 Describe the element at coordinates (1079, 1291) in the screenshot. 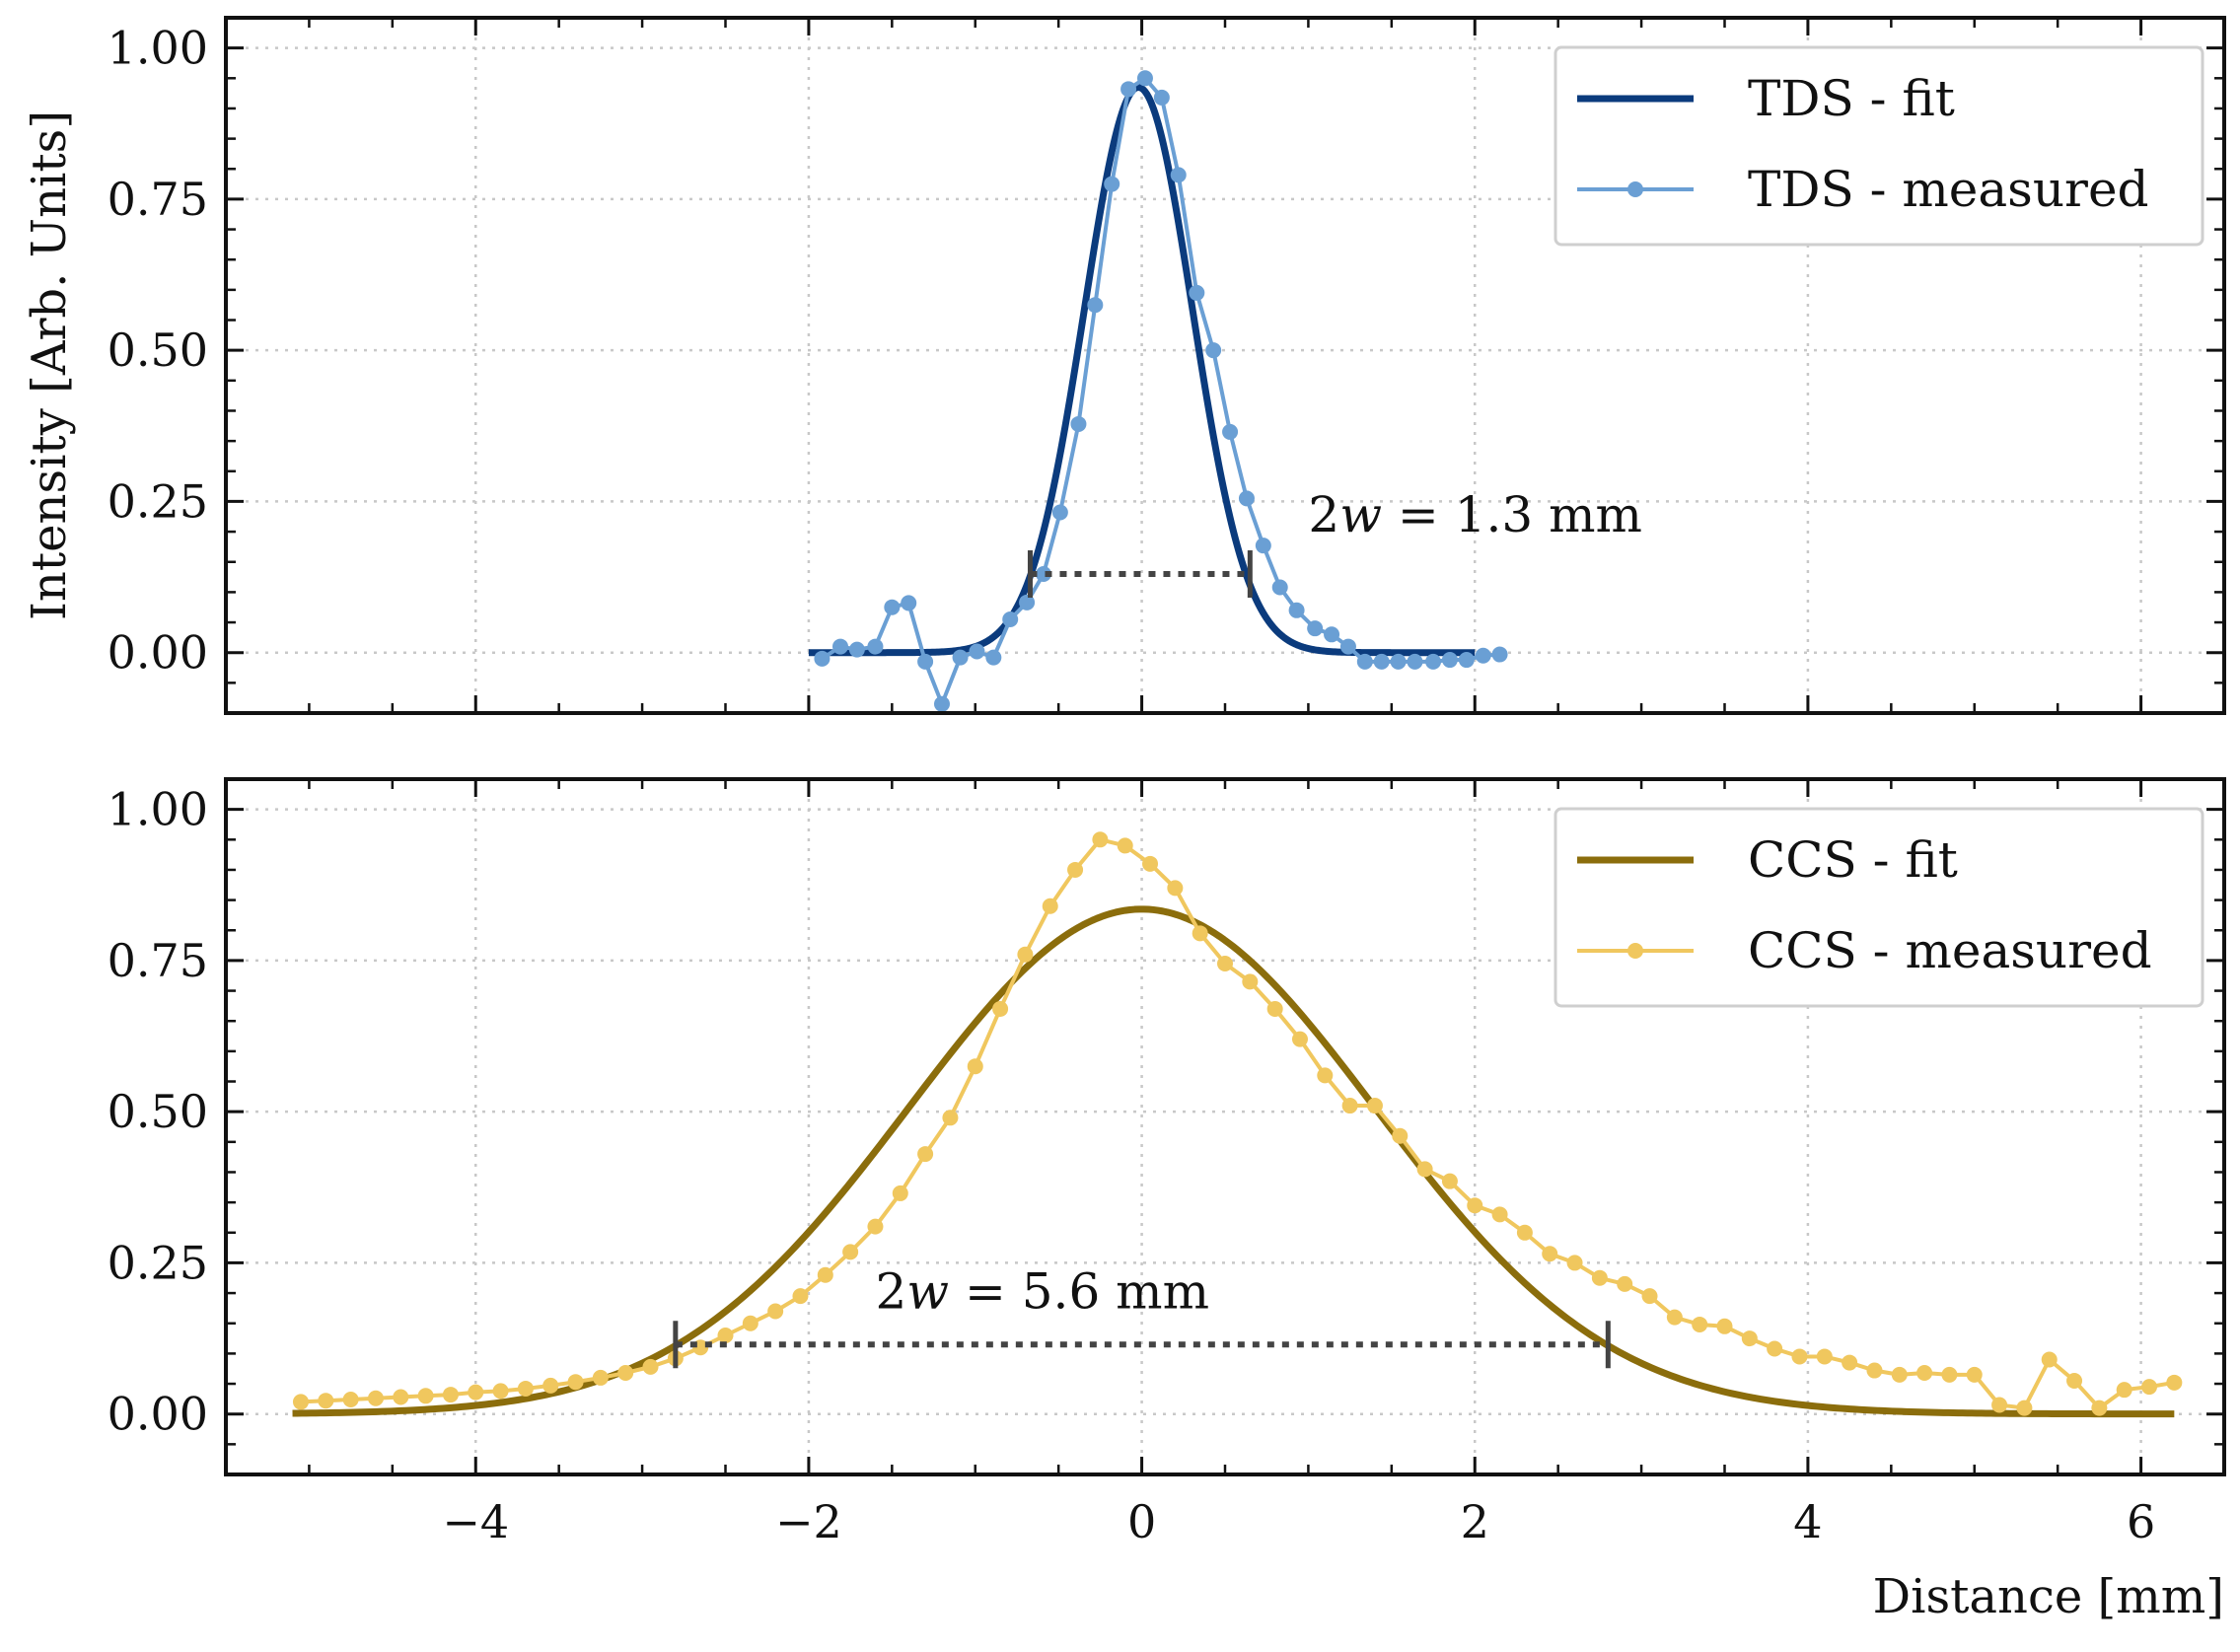

I see `annotation-value: = 5.6 mm` at that location.